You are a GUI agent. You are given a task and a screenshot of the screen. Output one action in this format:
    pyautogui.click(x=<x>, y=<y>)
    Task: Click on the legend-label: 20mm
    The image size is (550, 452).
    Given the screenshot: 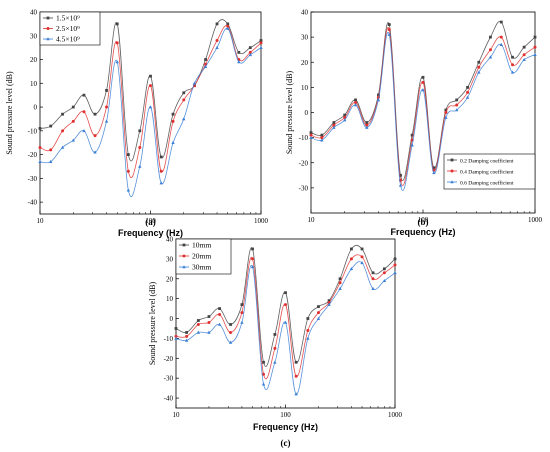 What is the action you would take?
    pyautogui.click(x=201, y=256)
    